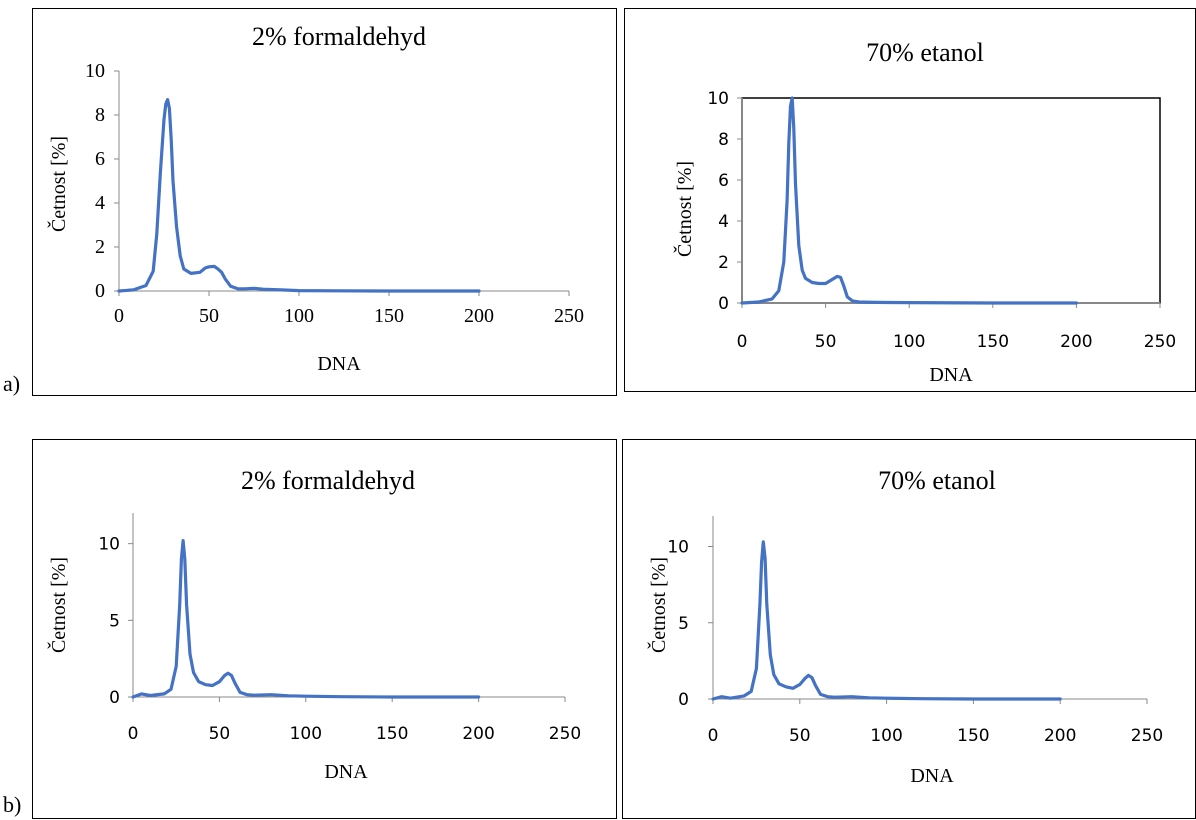  Describe the element at coordinates (1147, 736) in the screenshot. I see `chart-4-x-tick-label: 250` at that location.